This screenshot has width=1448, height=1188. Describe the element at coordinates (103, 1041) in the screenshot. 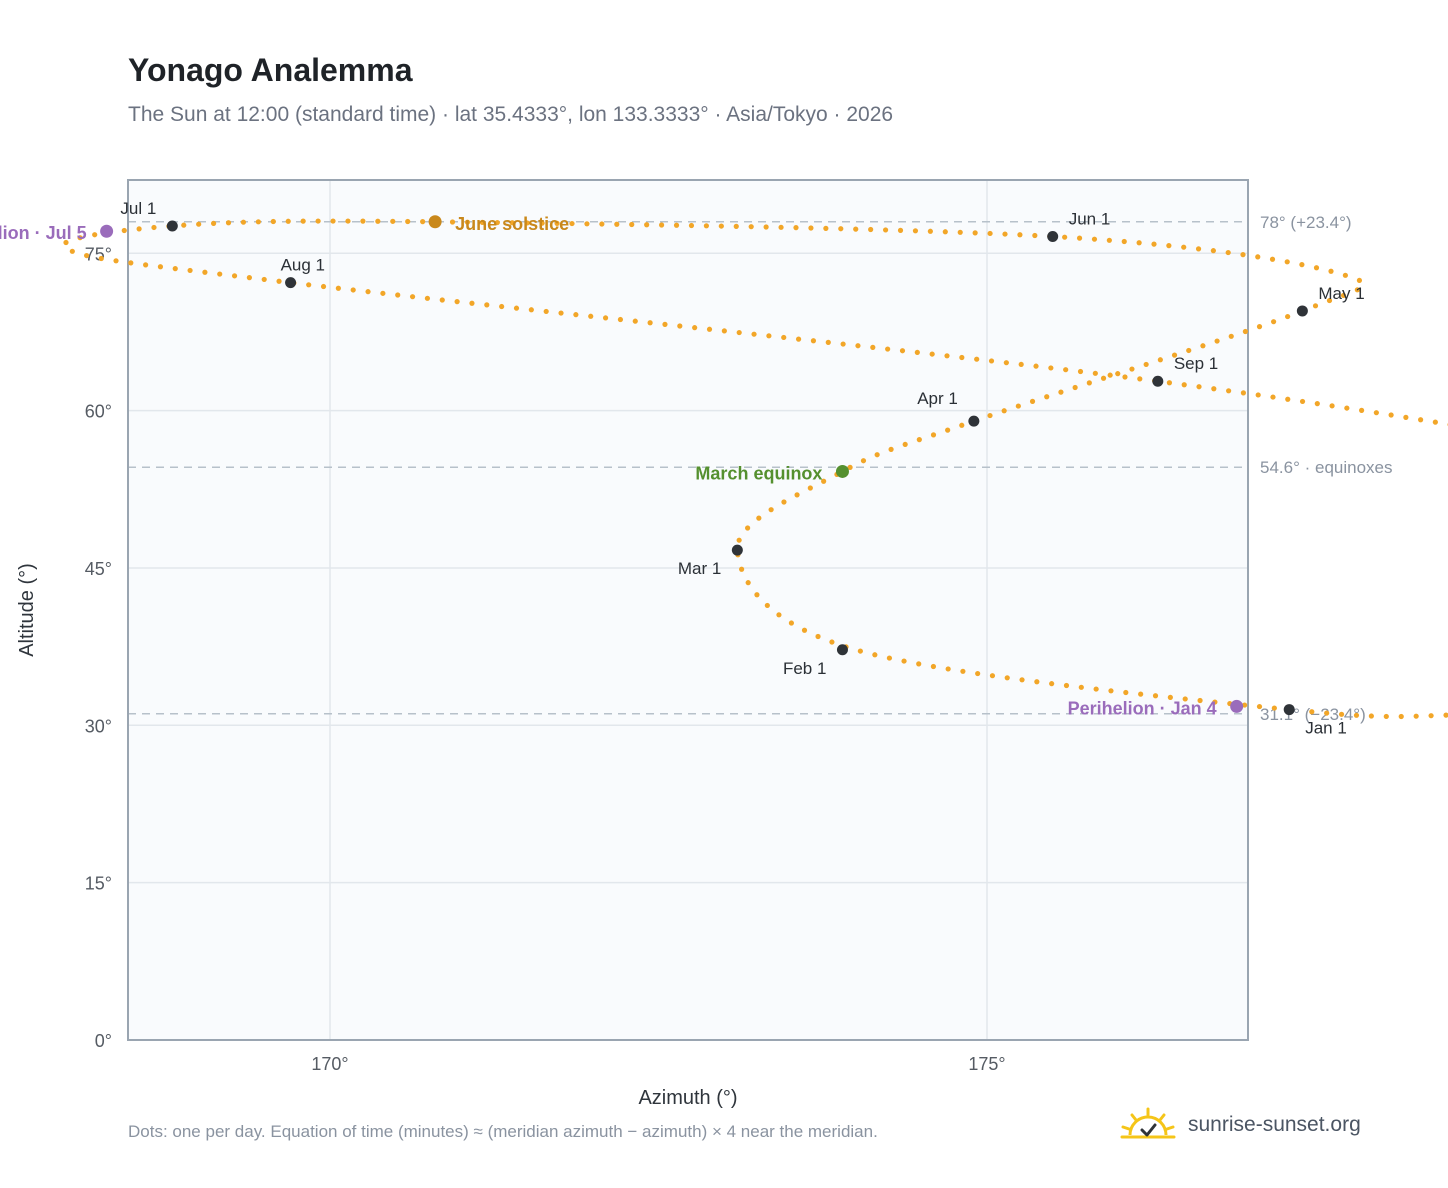

I see `y-tick-label: 0°` at that location.